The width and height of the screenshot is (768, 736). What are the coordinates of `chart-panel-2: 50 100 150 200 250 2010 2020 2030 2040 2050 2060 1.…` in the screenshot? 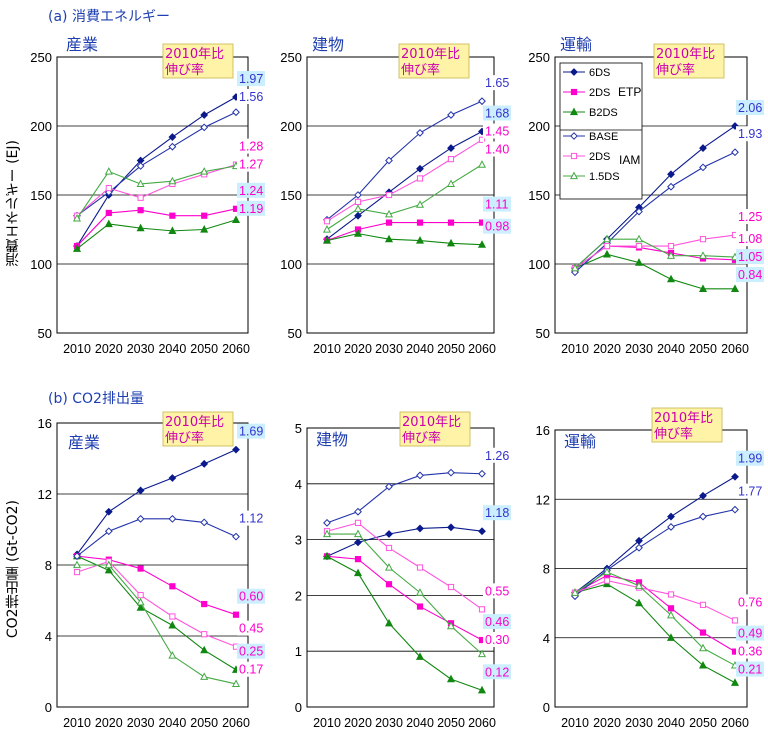 It's located at (395, 195).